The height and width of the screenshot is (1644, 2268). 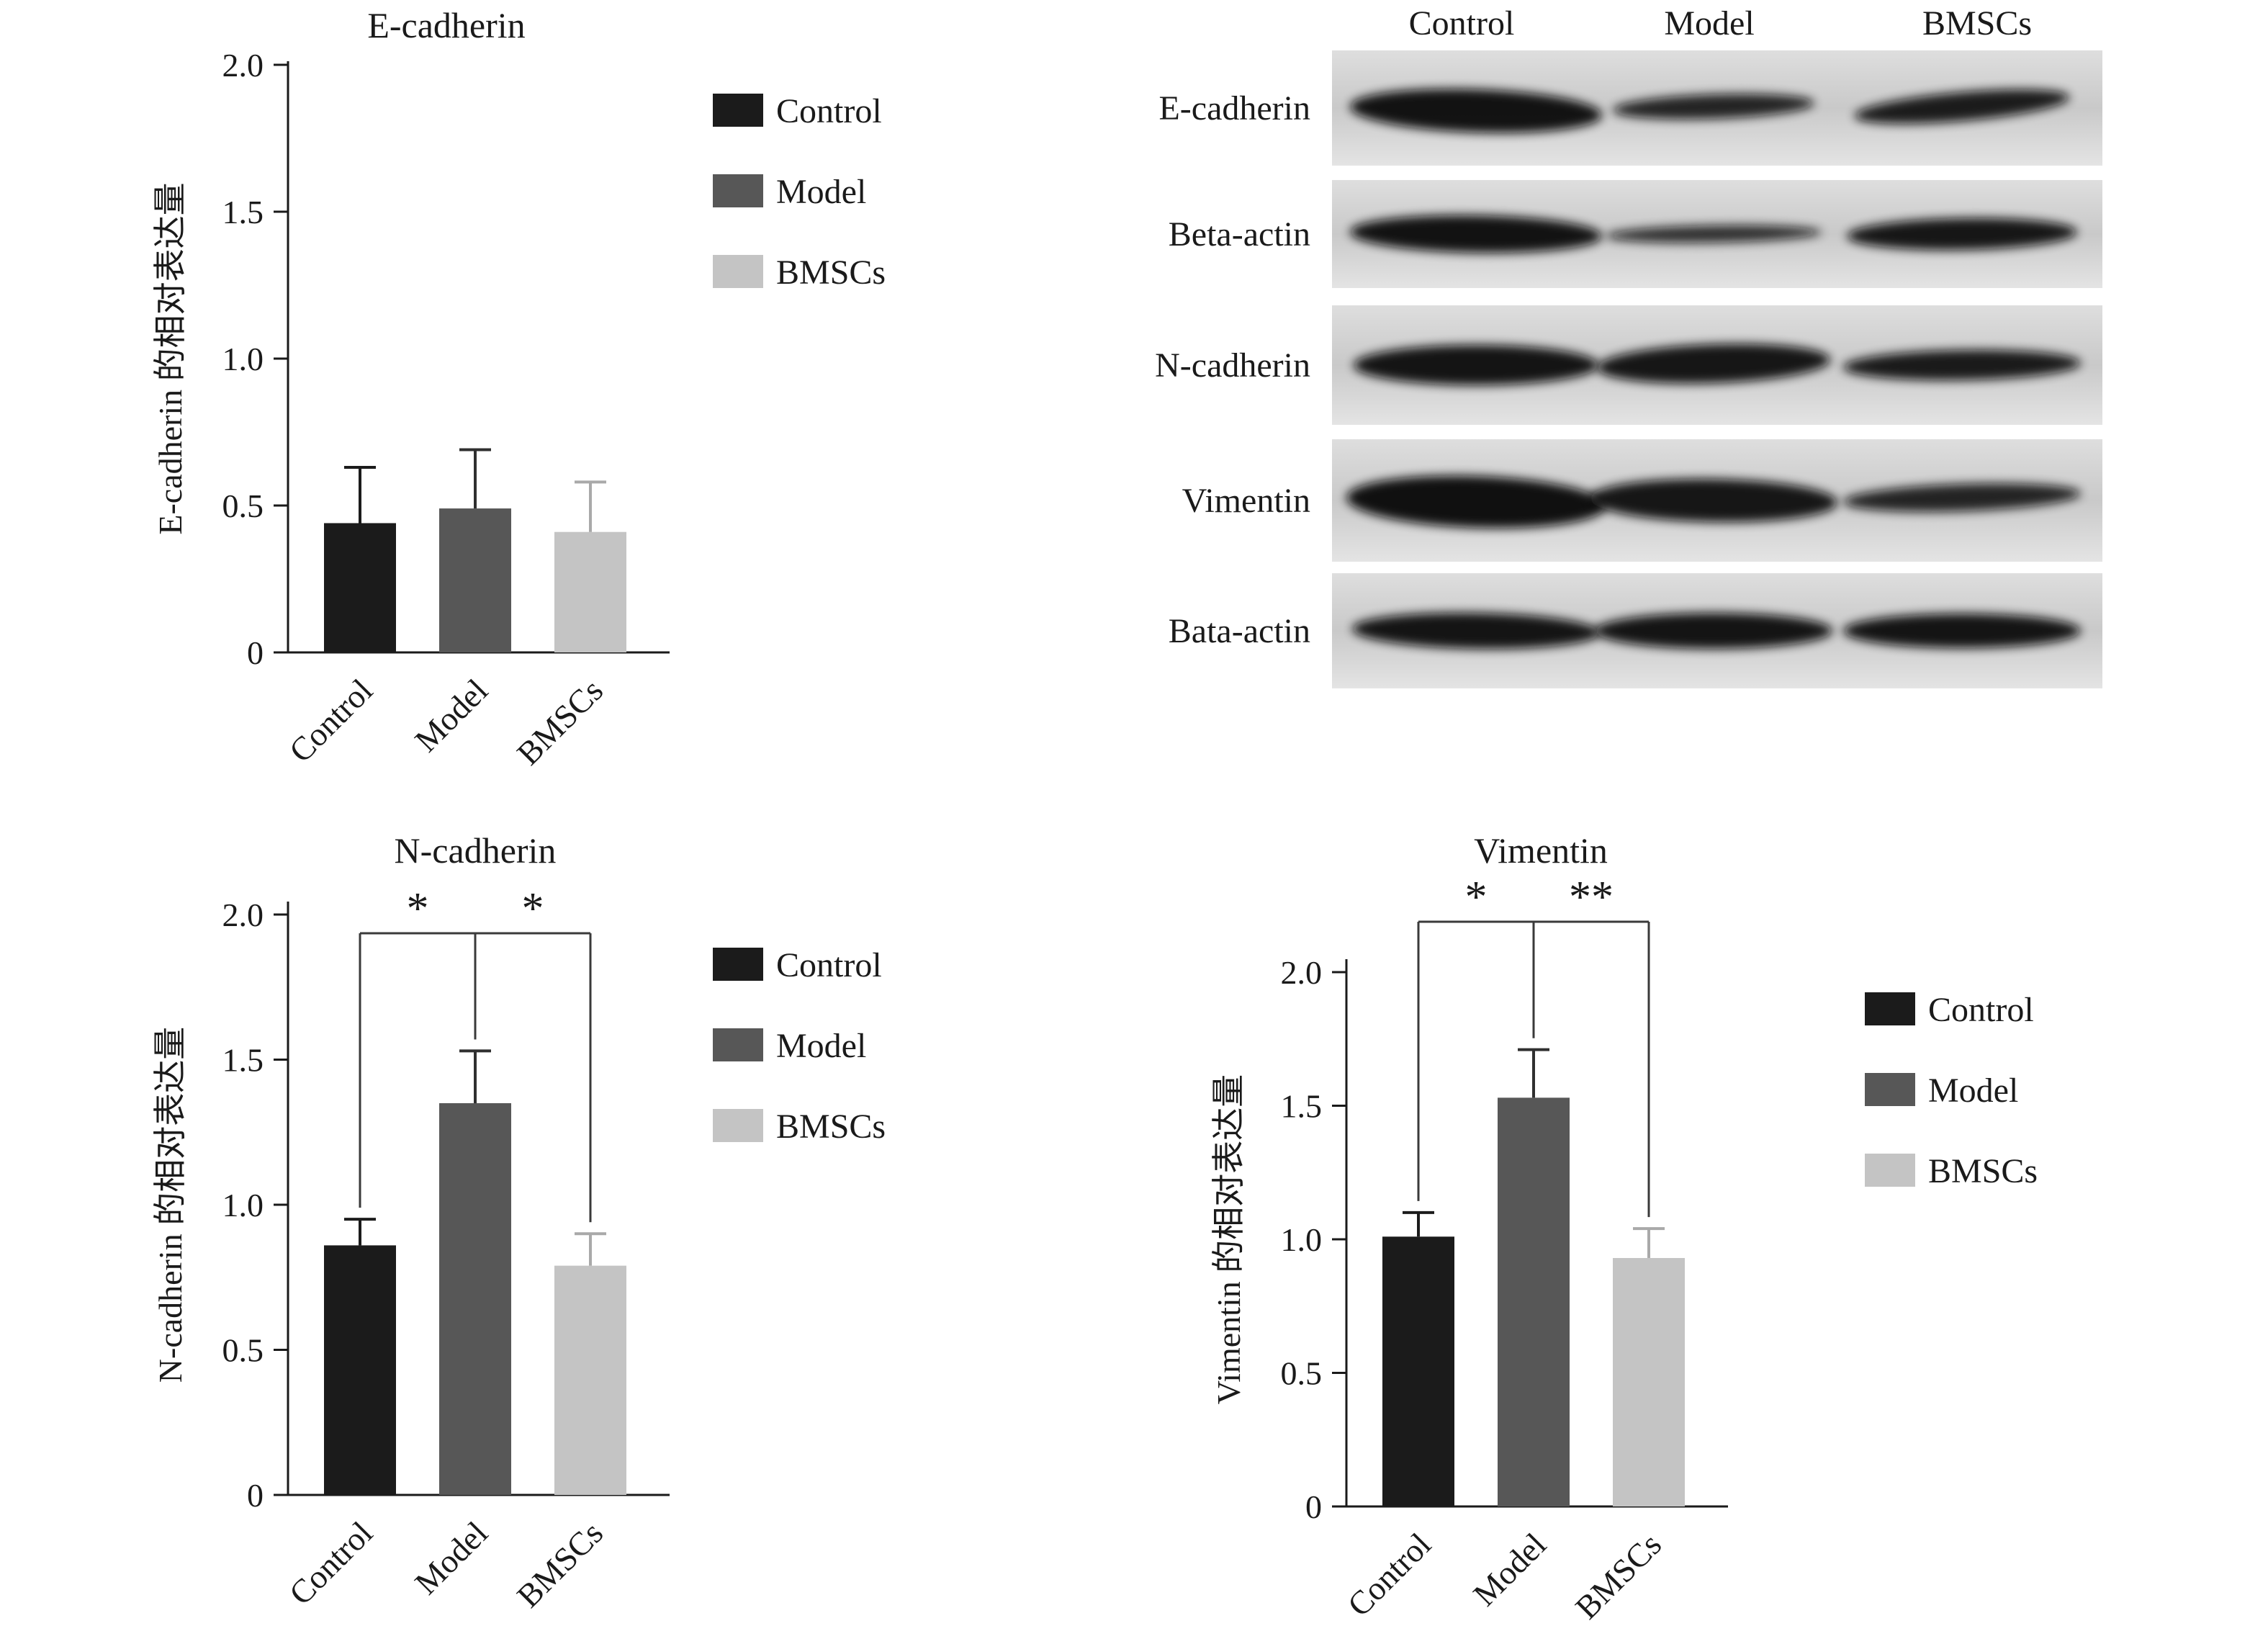 What do you see at coordinates (1232, 365) in the screenshot?
I see `blot-row-label: N-cadherin` at bounding box center [1232, 365].